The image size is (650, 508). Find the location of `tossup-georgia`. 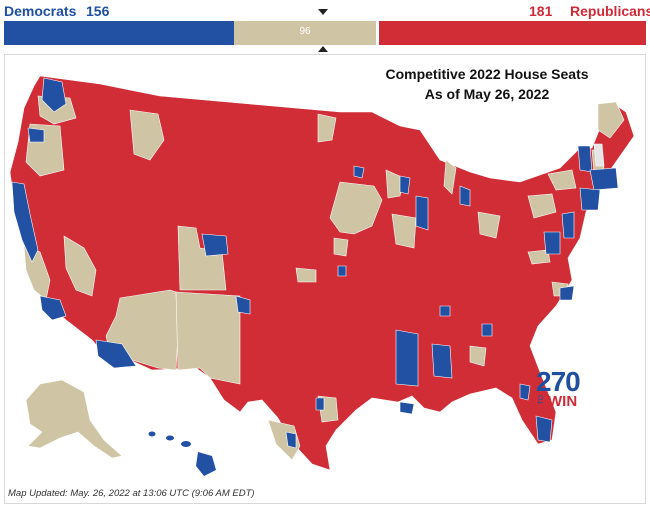

tossup-georgia is located at coordinates (478, 356).